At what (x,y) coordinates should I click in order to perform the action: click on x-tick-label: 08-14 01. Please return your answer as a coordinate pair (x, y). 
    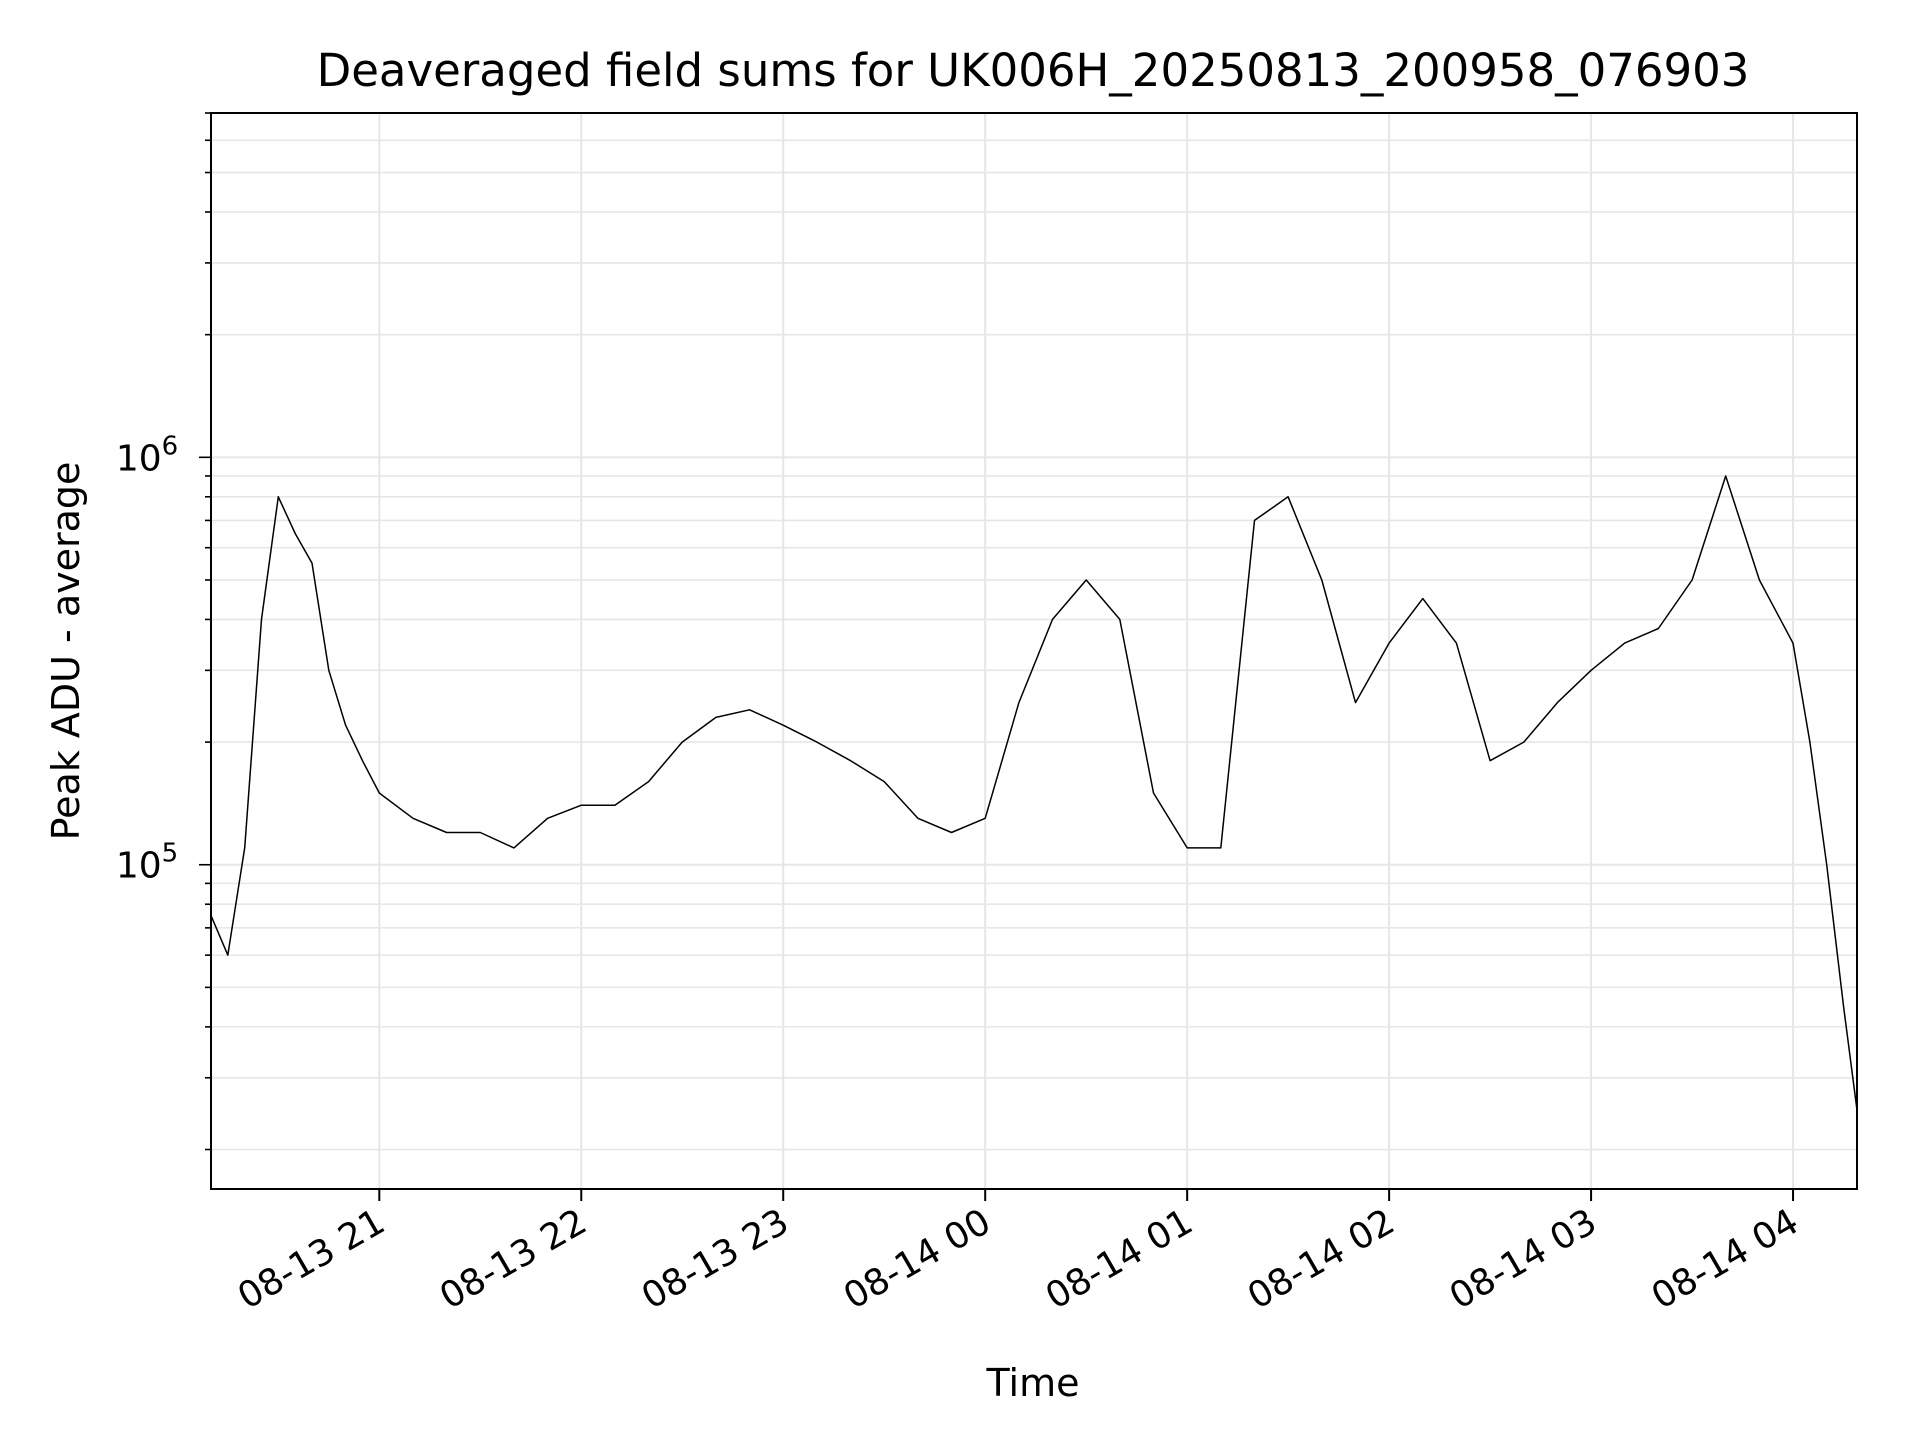
    Looking at the image, I should click on (1119, 1259).